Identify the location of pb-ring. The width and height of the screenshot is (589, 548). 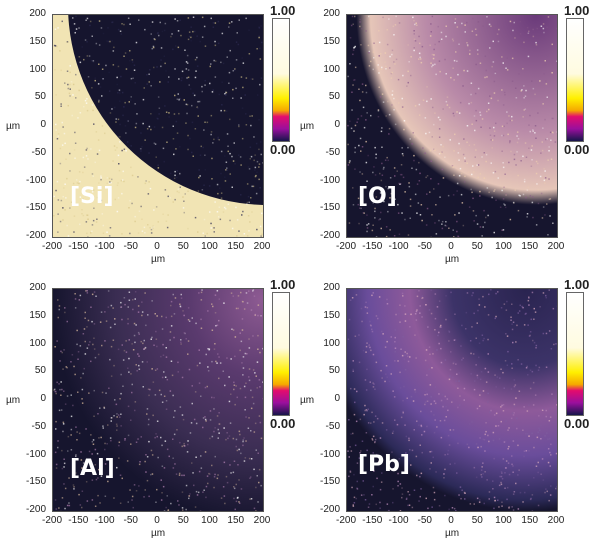
(452, 400).